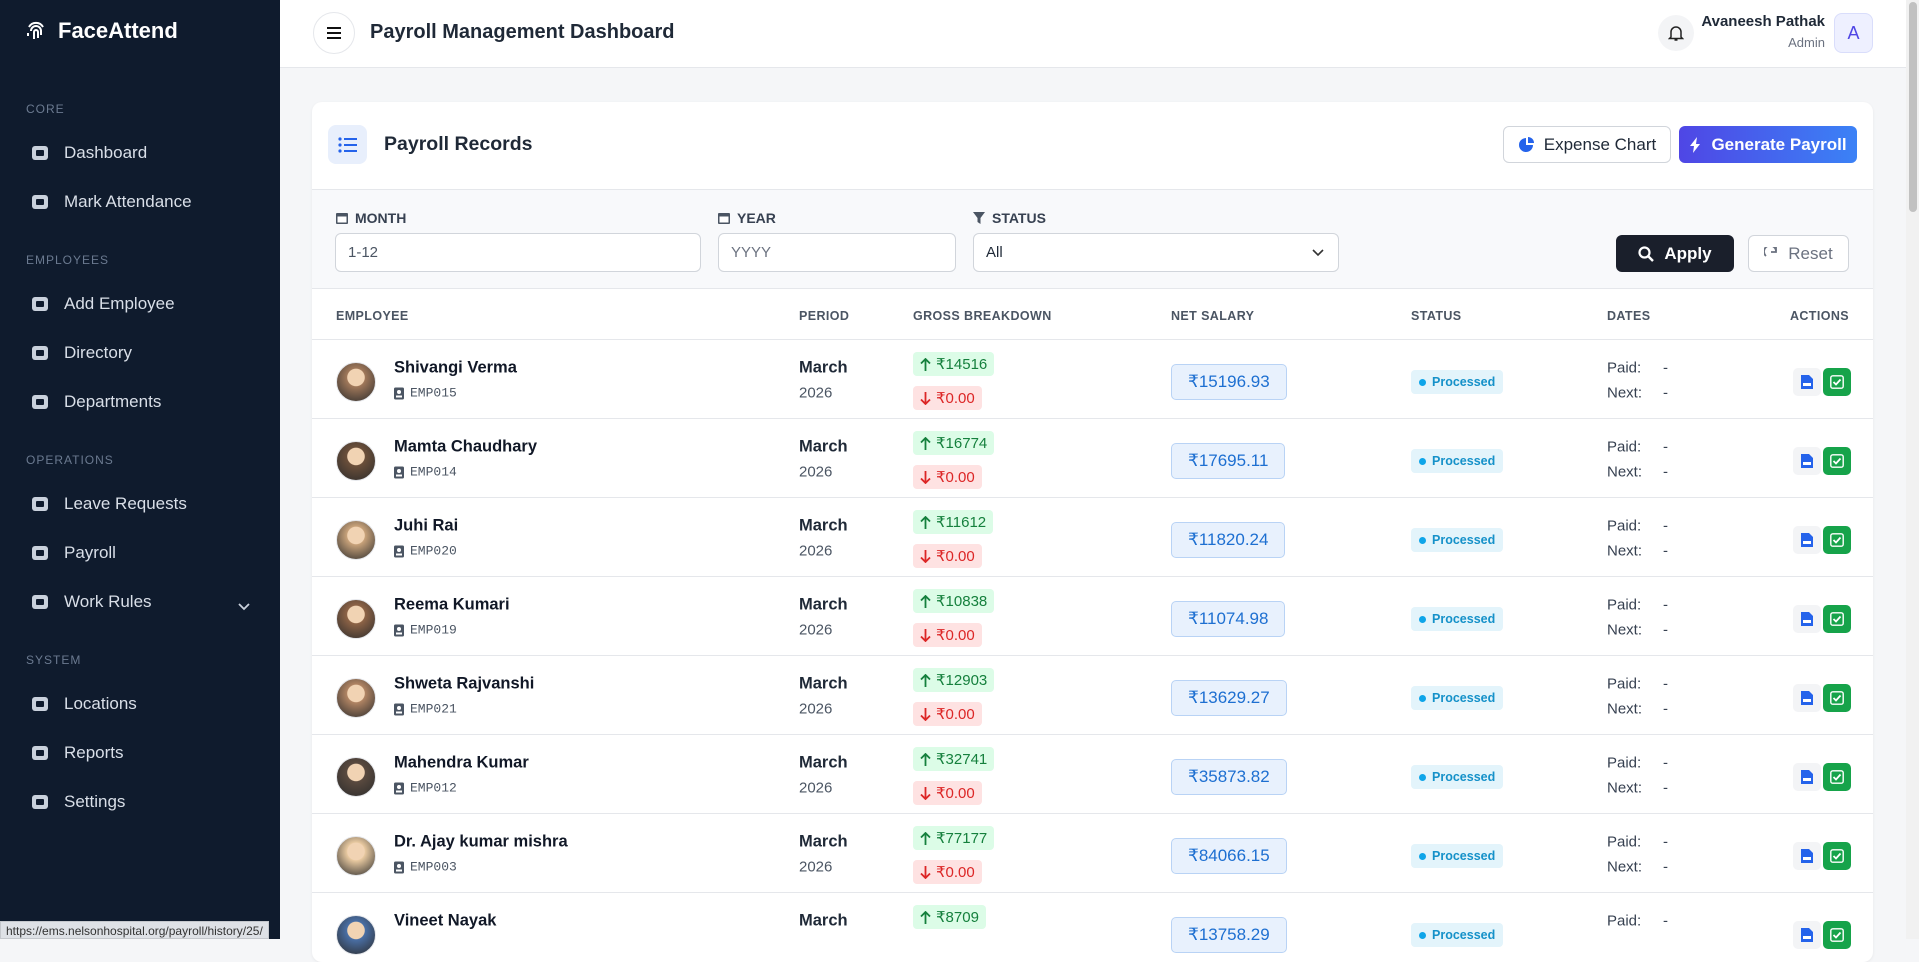 The width and height of the screenshot is (1919, 962). Describe the element at coordinates (1228, 461) in the screenshot. I see `net-salary: ₹17695.11` at that location.